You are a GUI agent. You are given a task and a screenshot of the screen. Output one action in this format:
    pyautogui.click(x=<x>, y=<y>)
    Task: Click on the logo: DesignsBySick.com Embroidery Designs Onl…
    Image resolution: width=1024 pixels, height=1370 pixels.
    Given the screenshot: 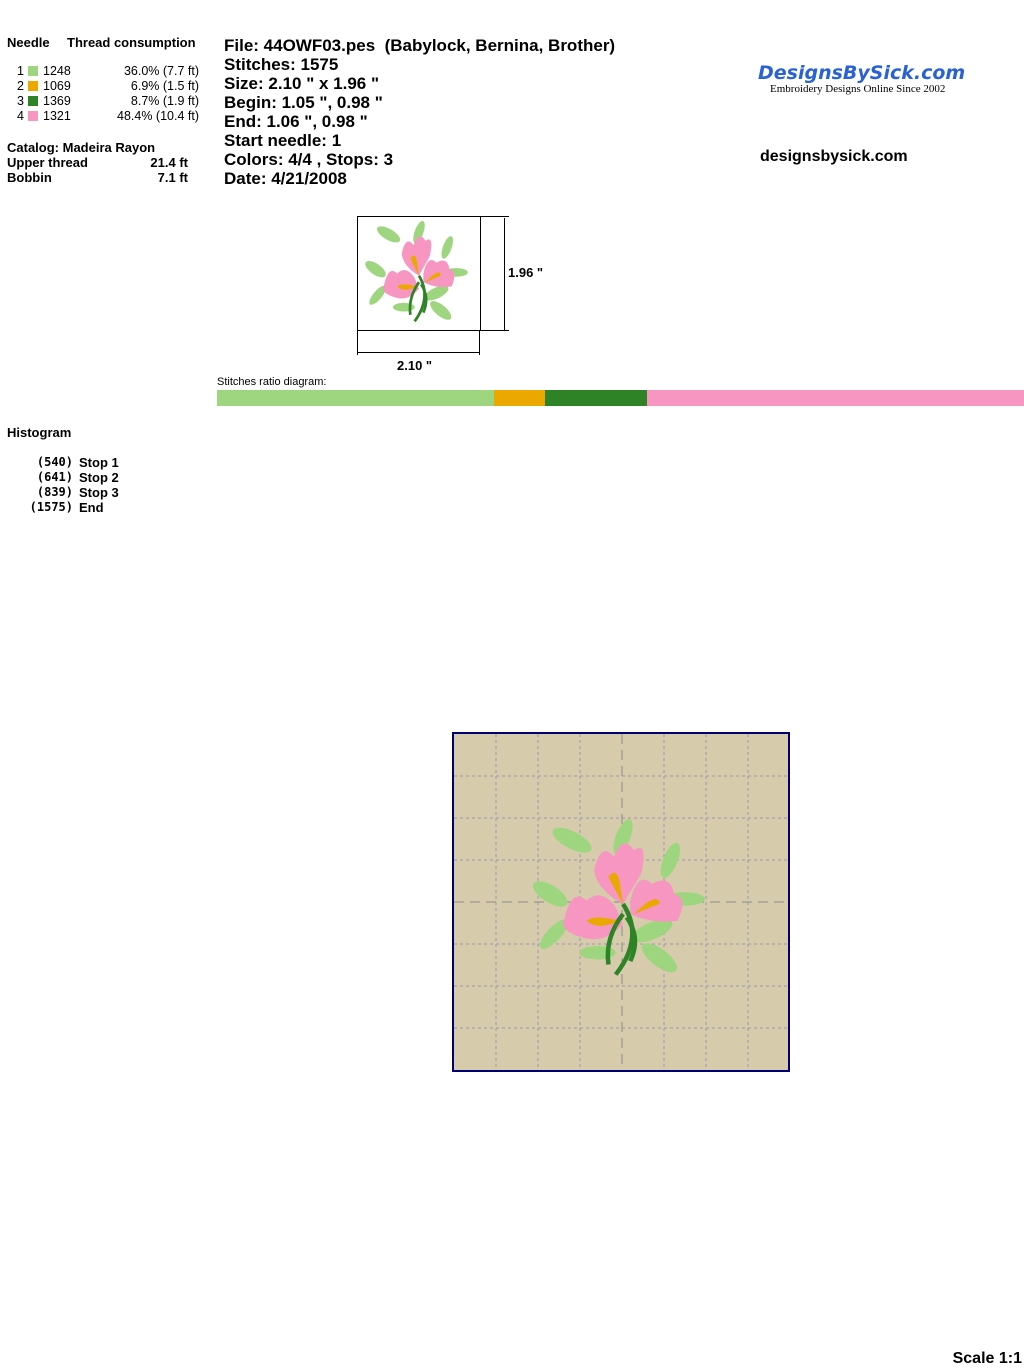 What is the action you would take?
    pyautogui.click(x=876, y=78)
    